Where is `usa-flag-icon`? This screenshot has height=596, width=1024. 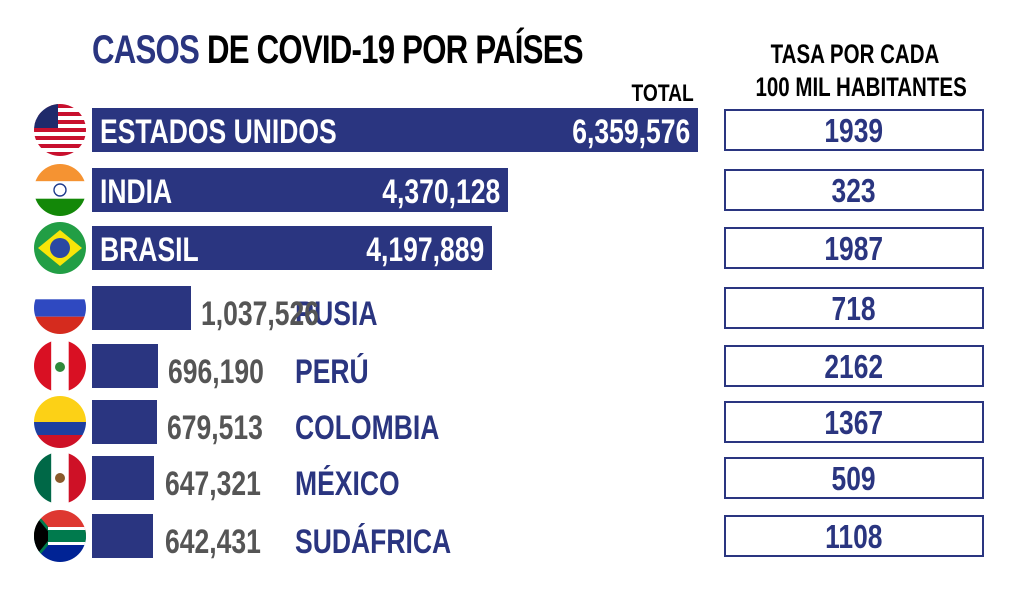 usa-flag-icon is located at coordinates (60, 130).